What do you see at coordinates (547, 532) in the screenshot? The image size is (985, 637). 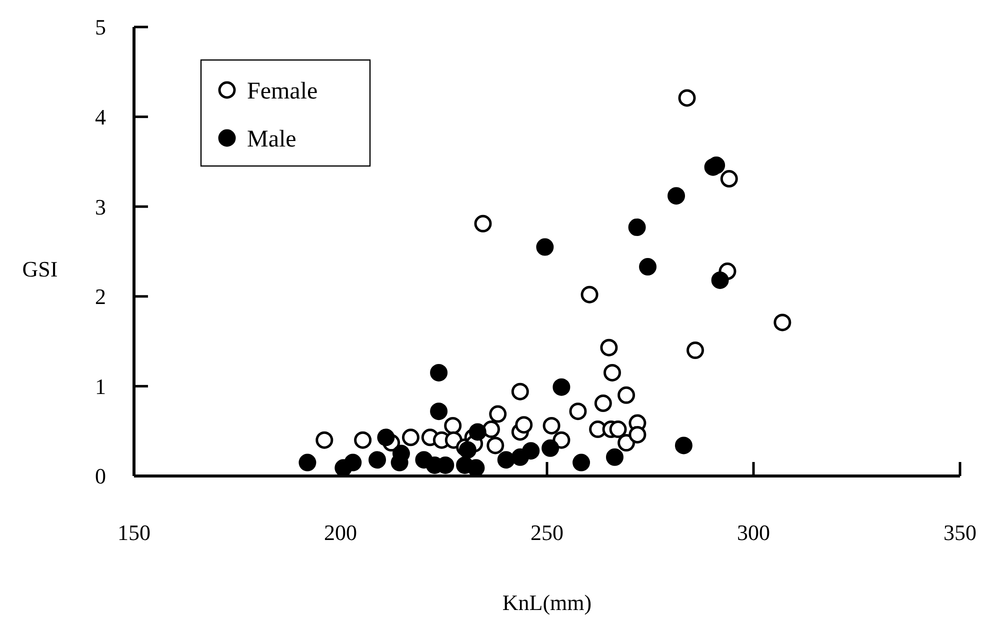 I see `x-tick-label: 250` at bounding box center [547, 532].